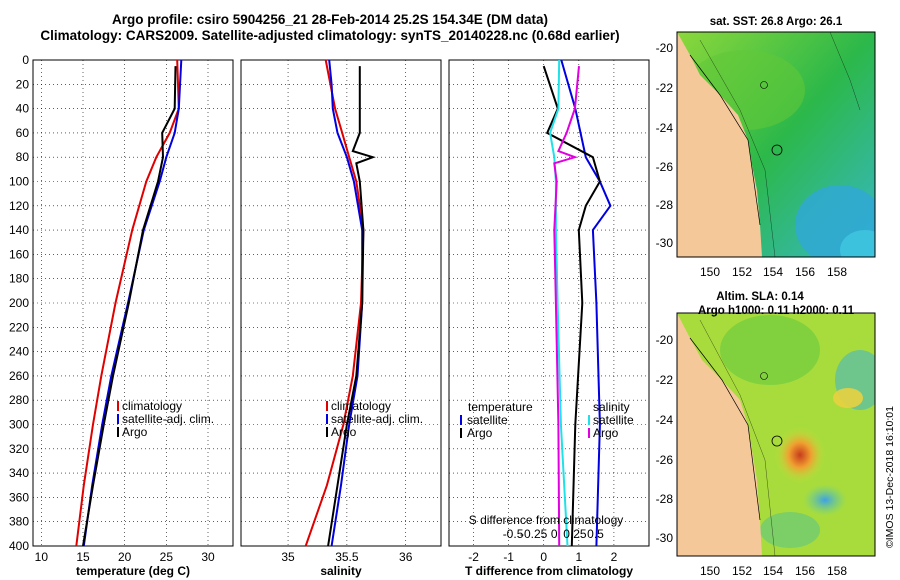 The image size is (900, 580). Describe the element at coordinates (125, 557) in the screenshot. I see `x-tick-label: 20` at that location.